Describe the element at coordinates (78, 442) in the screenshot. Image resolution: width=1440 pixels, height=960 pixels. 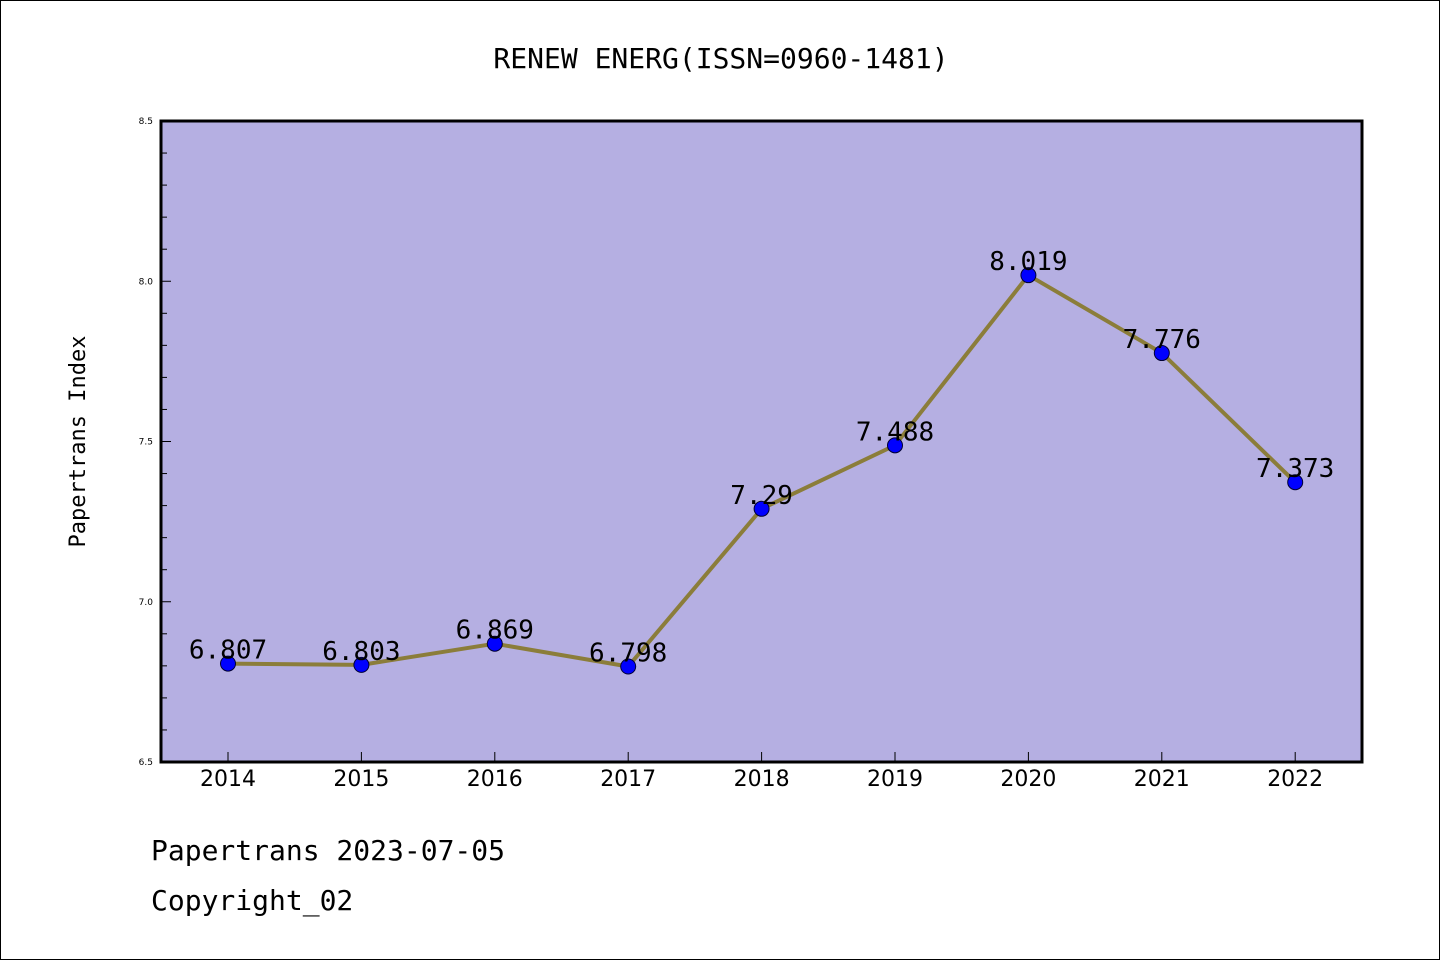
I see `y-axis-label: Papertrans Index` at that location.